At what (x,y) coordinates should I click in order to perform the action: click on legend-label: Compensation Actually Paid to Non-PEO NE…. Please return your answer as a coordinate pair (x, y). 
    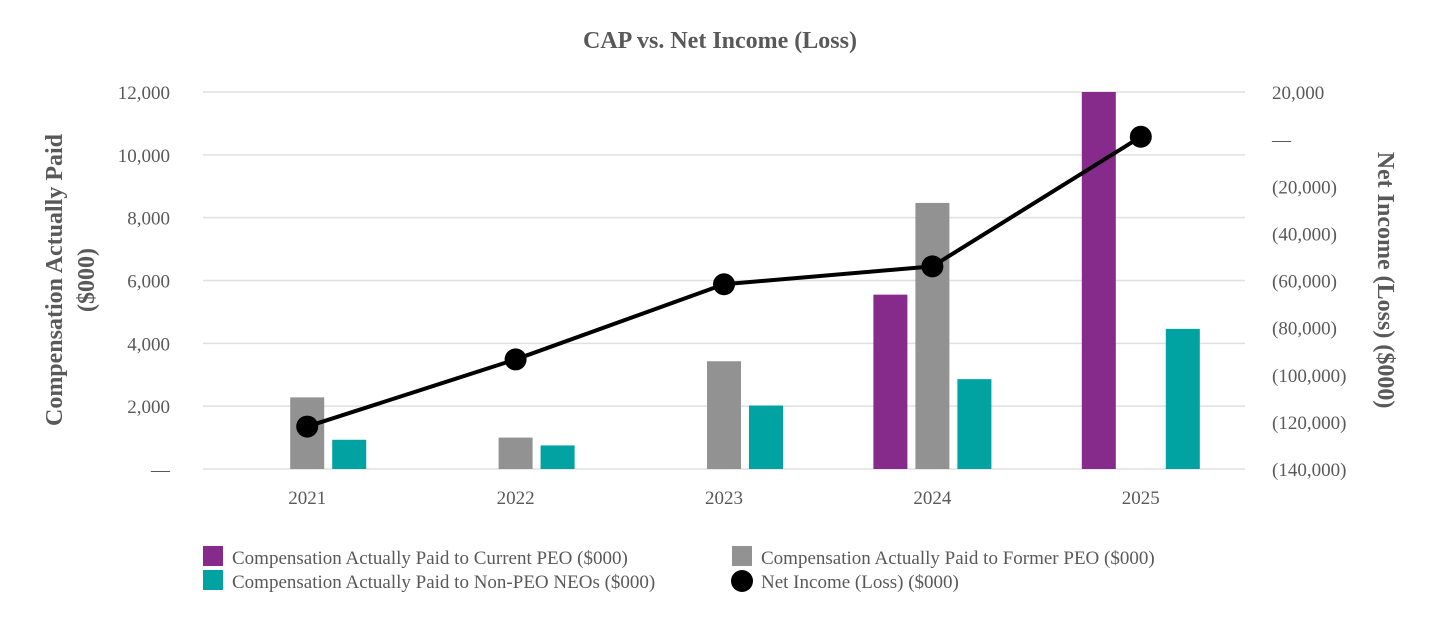
    Looking at the image, I should click on (443, 582).